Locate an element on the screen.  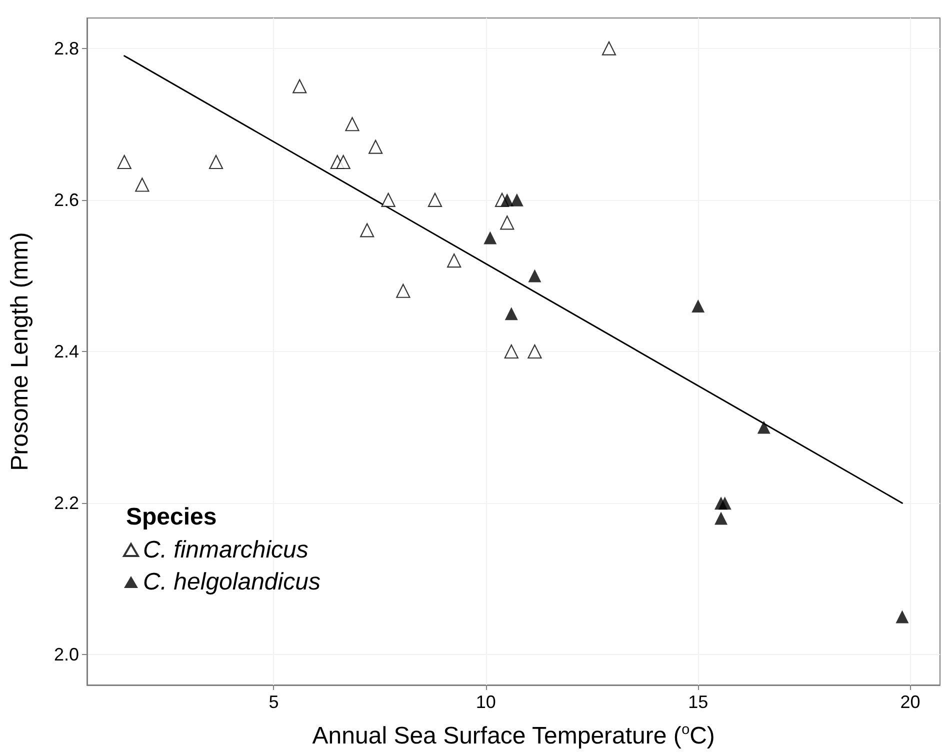
y-tick-label: 2.6 is located at coordinates (66, 200).